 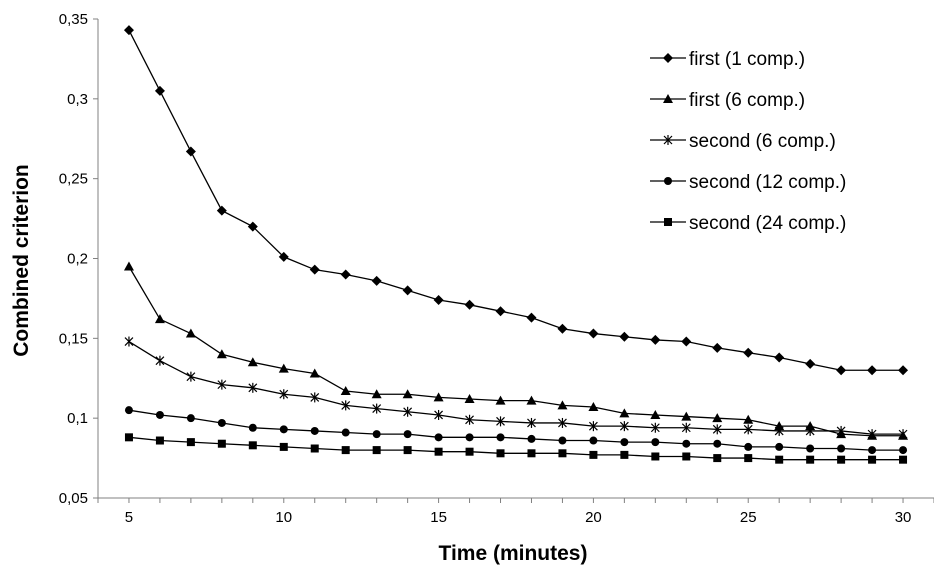 What do you see at coordinates (903, 517) in the screenshot?
I see `x-tick-label: 30` at bounding box center [903, 517].